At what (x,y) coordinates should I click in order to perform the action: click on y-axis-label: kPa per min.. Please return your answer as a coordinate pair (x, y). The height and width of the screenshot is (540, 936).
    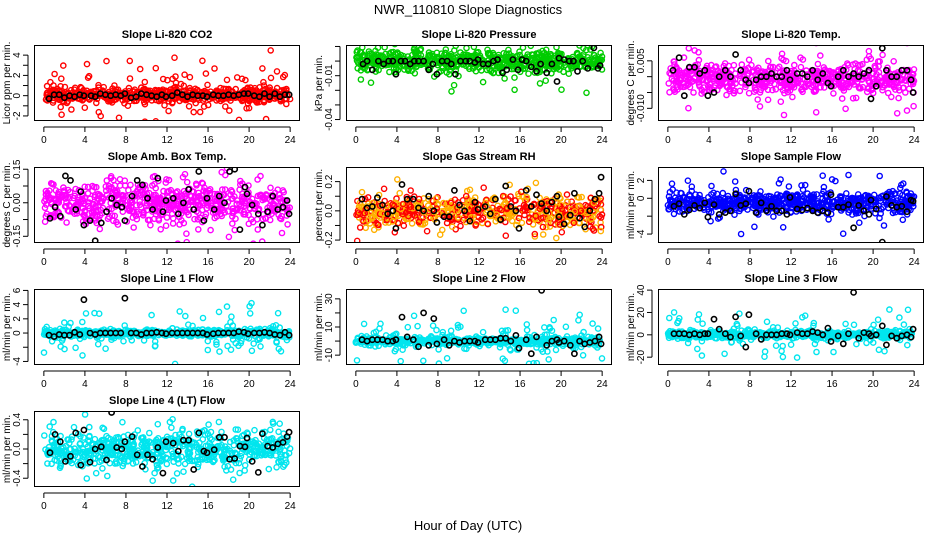
    Looking at the image, I should click on (319, 83).